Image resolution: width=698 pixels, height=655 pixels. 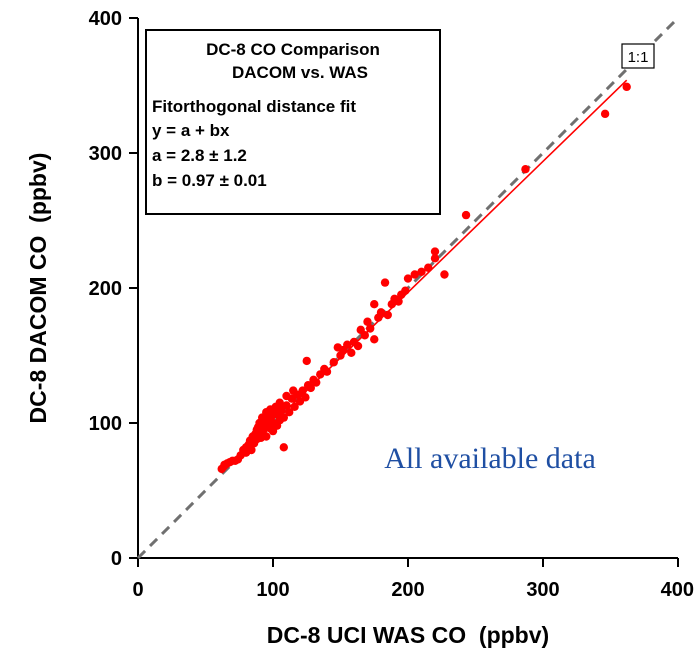 I want to click on x-axis-ticks: 0 100 200 300 400, so click(x=413, y=579).